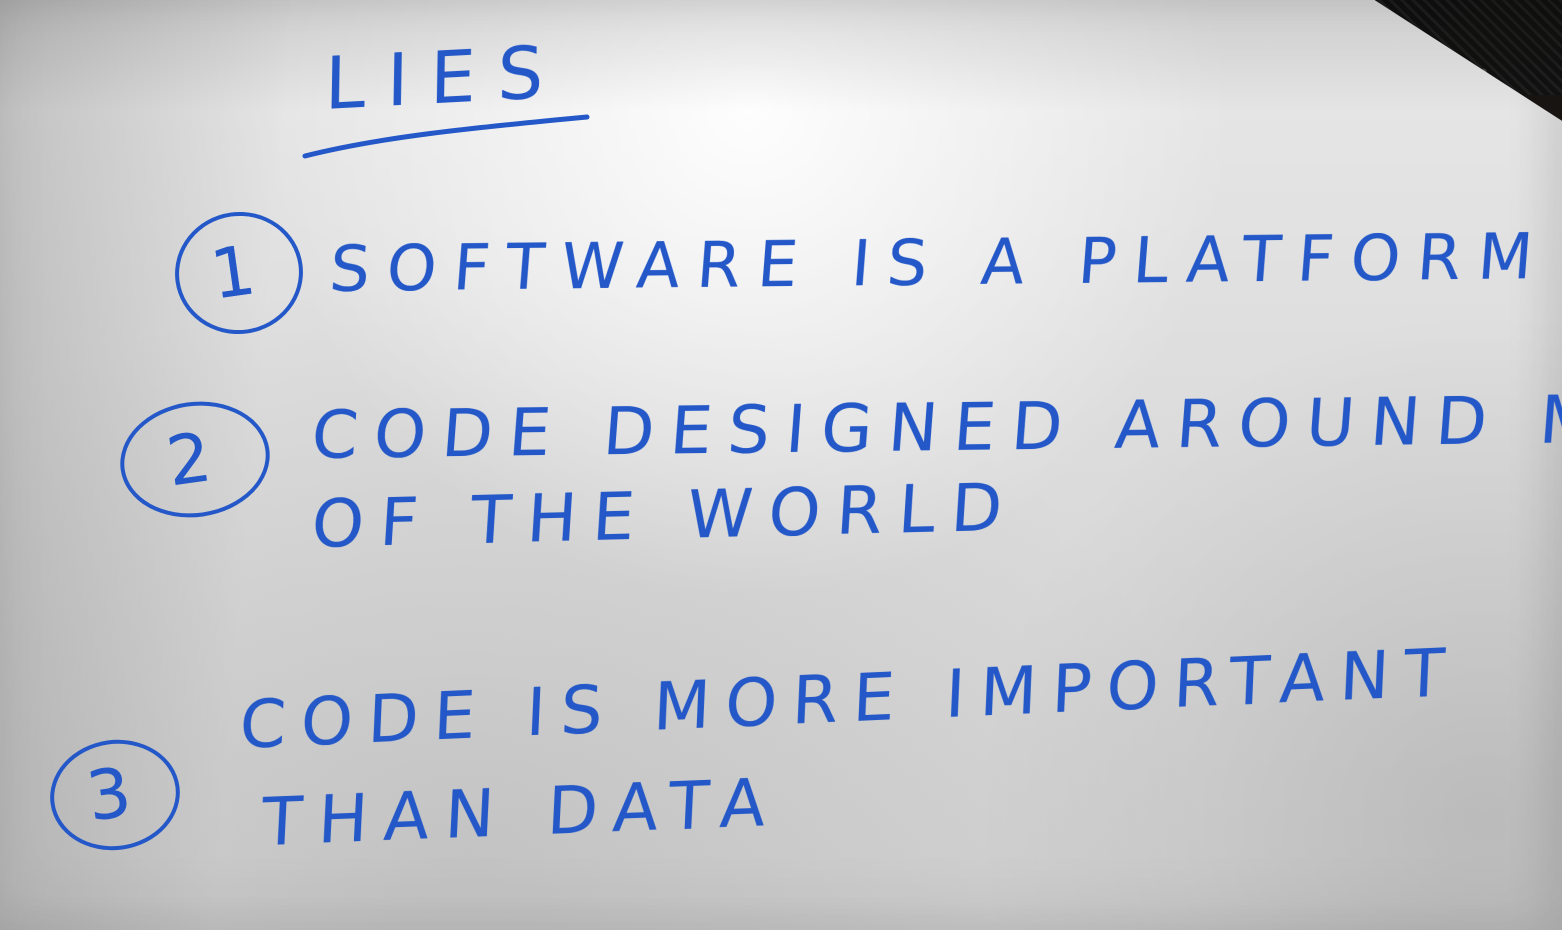 This screenshot has width=1562, height=930. I want to click on item-1-line: SOFTWARE IS A PLATFORM, so click(940, 263).